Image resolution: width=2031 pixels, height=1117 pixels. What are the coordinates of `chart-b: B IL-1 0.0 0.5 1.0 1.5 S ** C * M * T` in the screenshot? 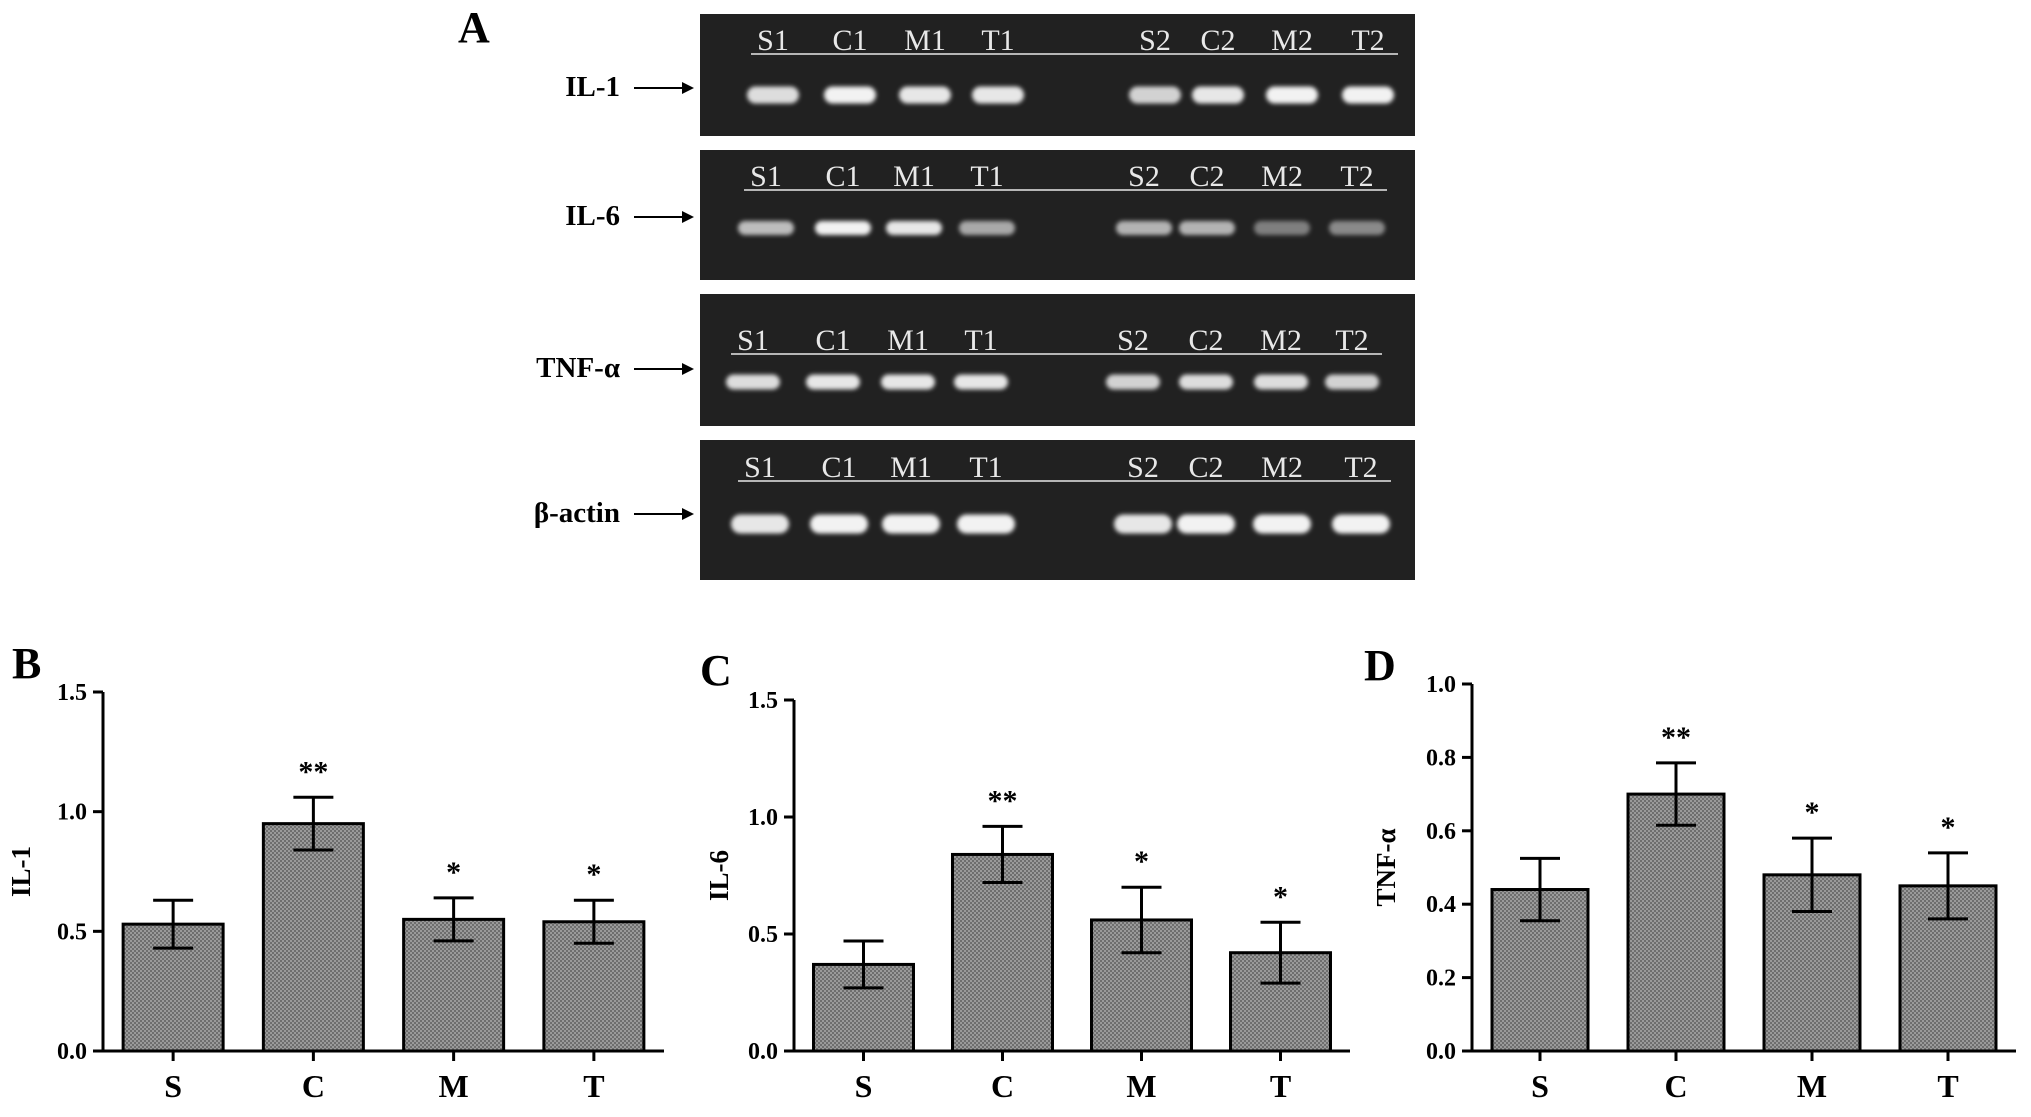 It's located at (335, 871).